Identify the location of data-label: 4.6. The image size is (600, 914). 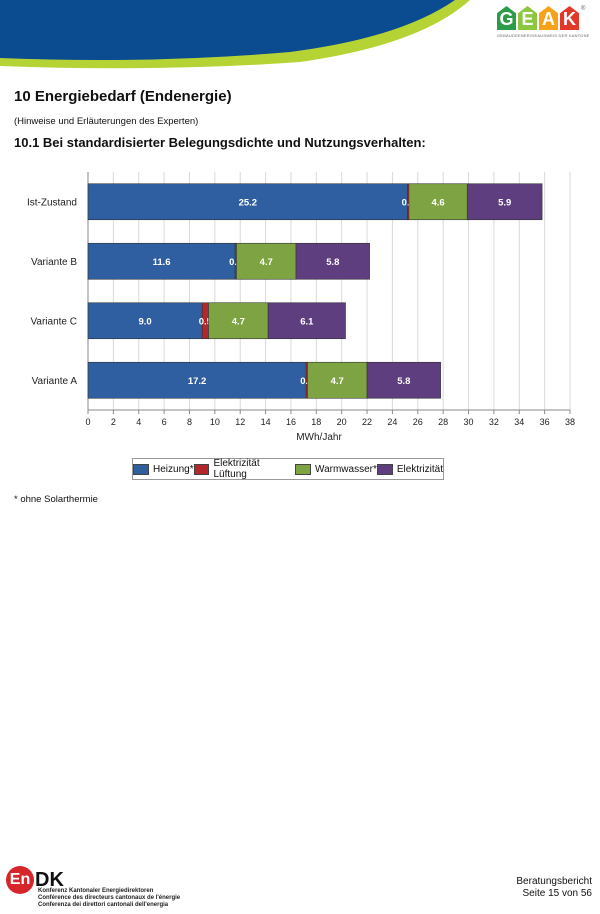
(437, 202).